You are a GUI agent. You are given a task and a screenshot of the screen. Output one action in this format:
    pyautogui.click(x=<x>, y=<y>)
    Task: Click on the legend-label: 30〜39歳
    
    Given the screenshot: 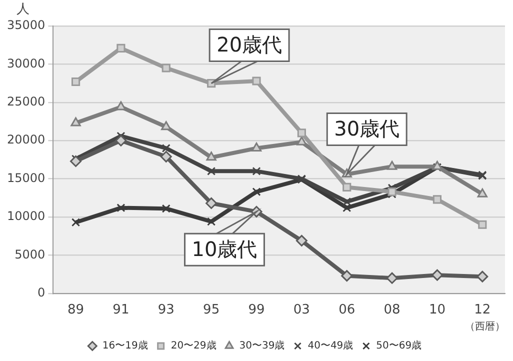 What is the action you would take?
    pyautogui.click(x=262, y=346)
    